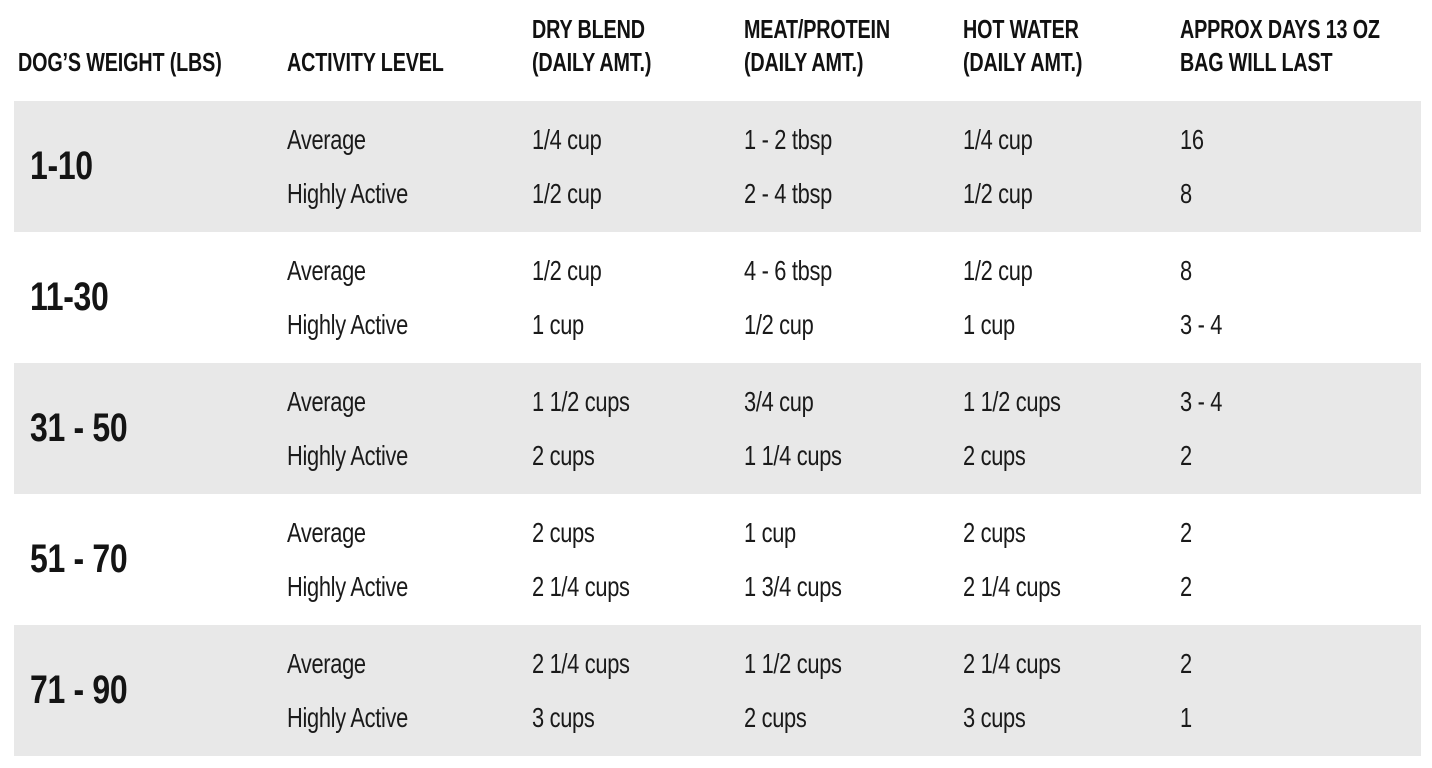  Describe the element at coordinates (994, 717) in the screenshot. I see `hot-water-amount: 3 cups` at that location.